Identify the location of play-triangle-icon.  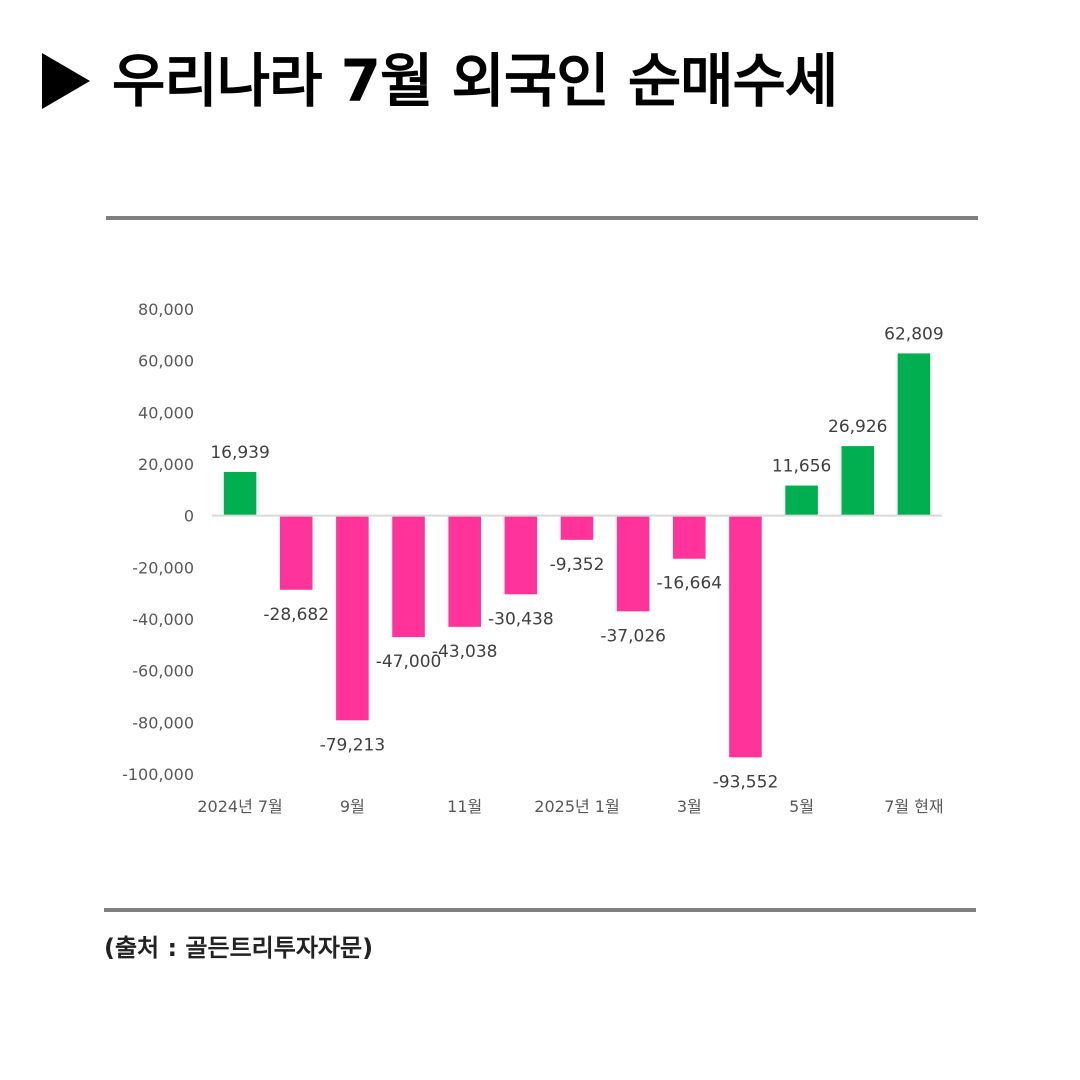
(66, 81).